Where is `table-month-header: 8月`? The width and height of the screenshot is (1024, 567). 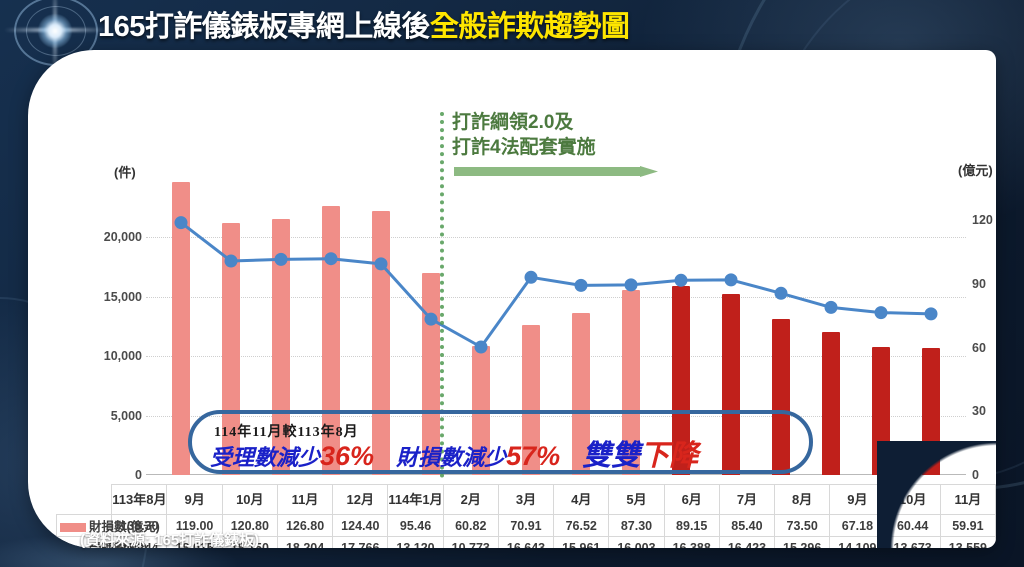
table-month-header: 8月 is located at coordinates (802, 499).